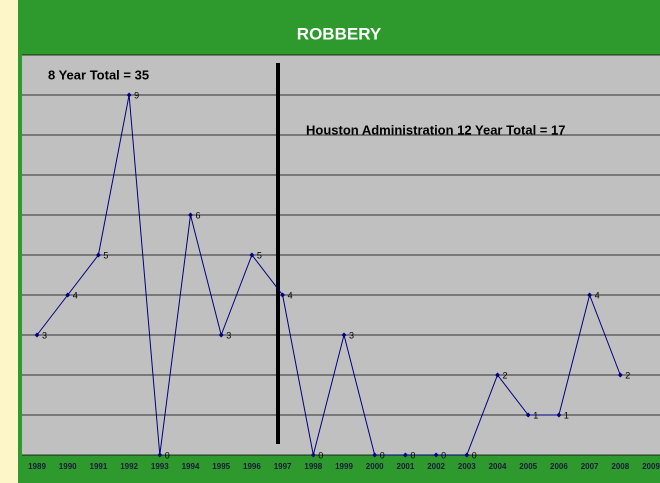  What do you see at coordinates (651, 466) in the screenshot?
I see `x-tick-label: 2009` at bounding box center [651, 466].